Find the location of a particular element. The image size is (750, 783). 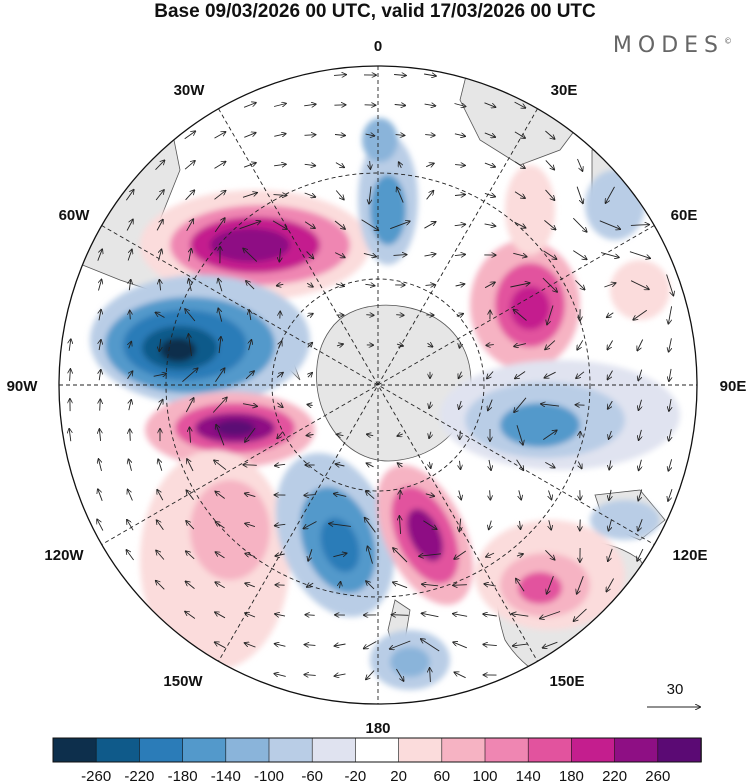

colorbar-tick-label: 220 is located at coordinates (614, 775).